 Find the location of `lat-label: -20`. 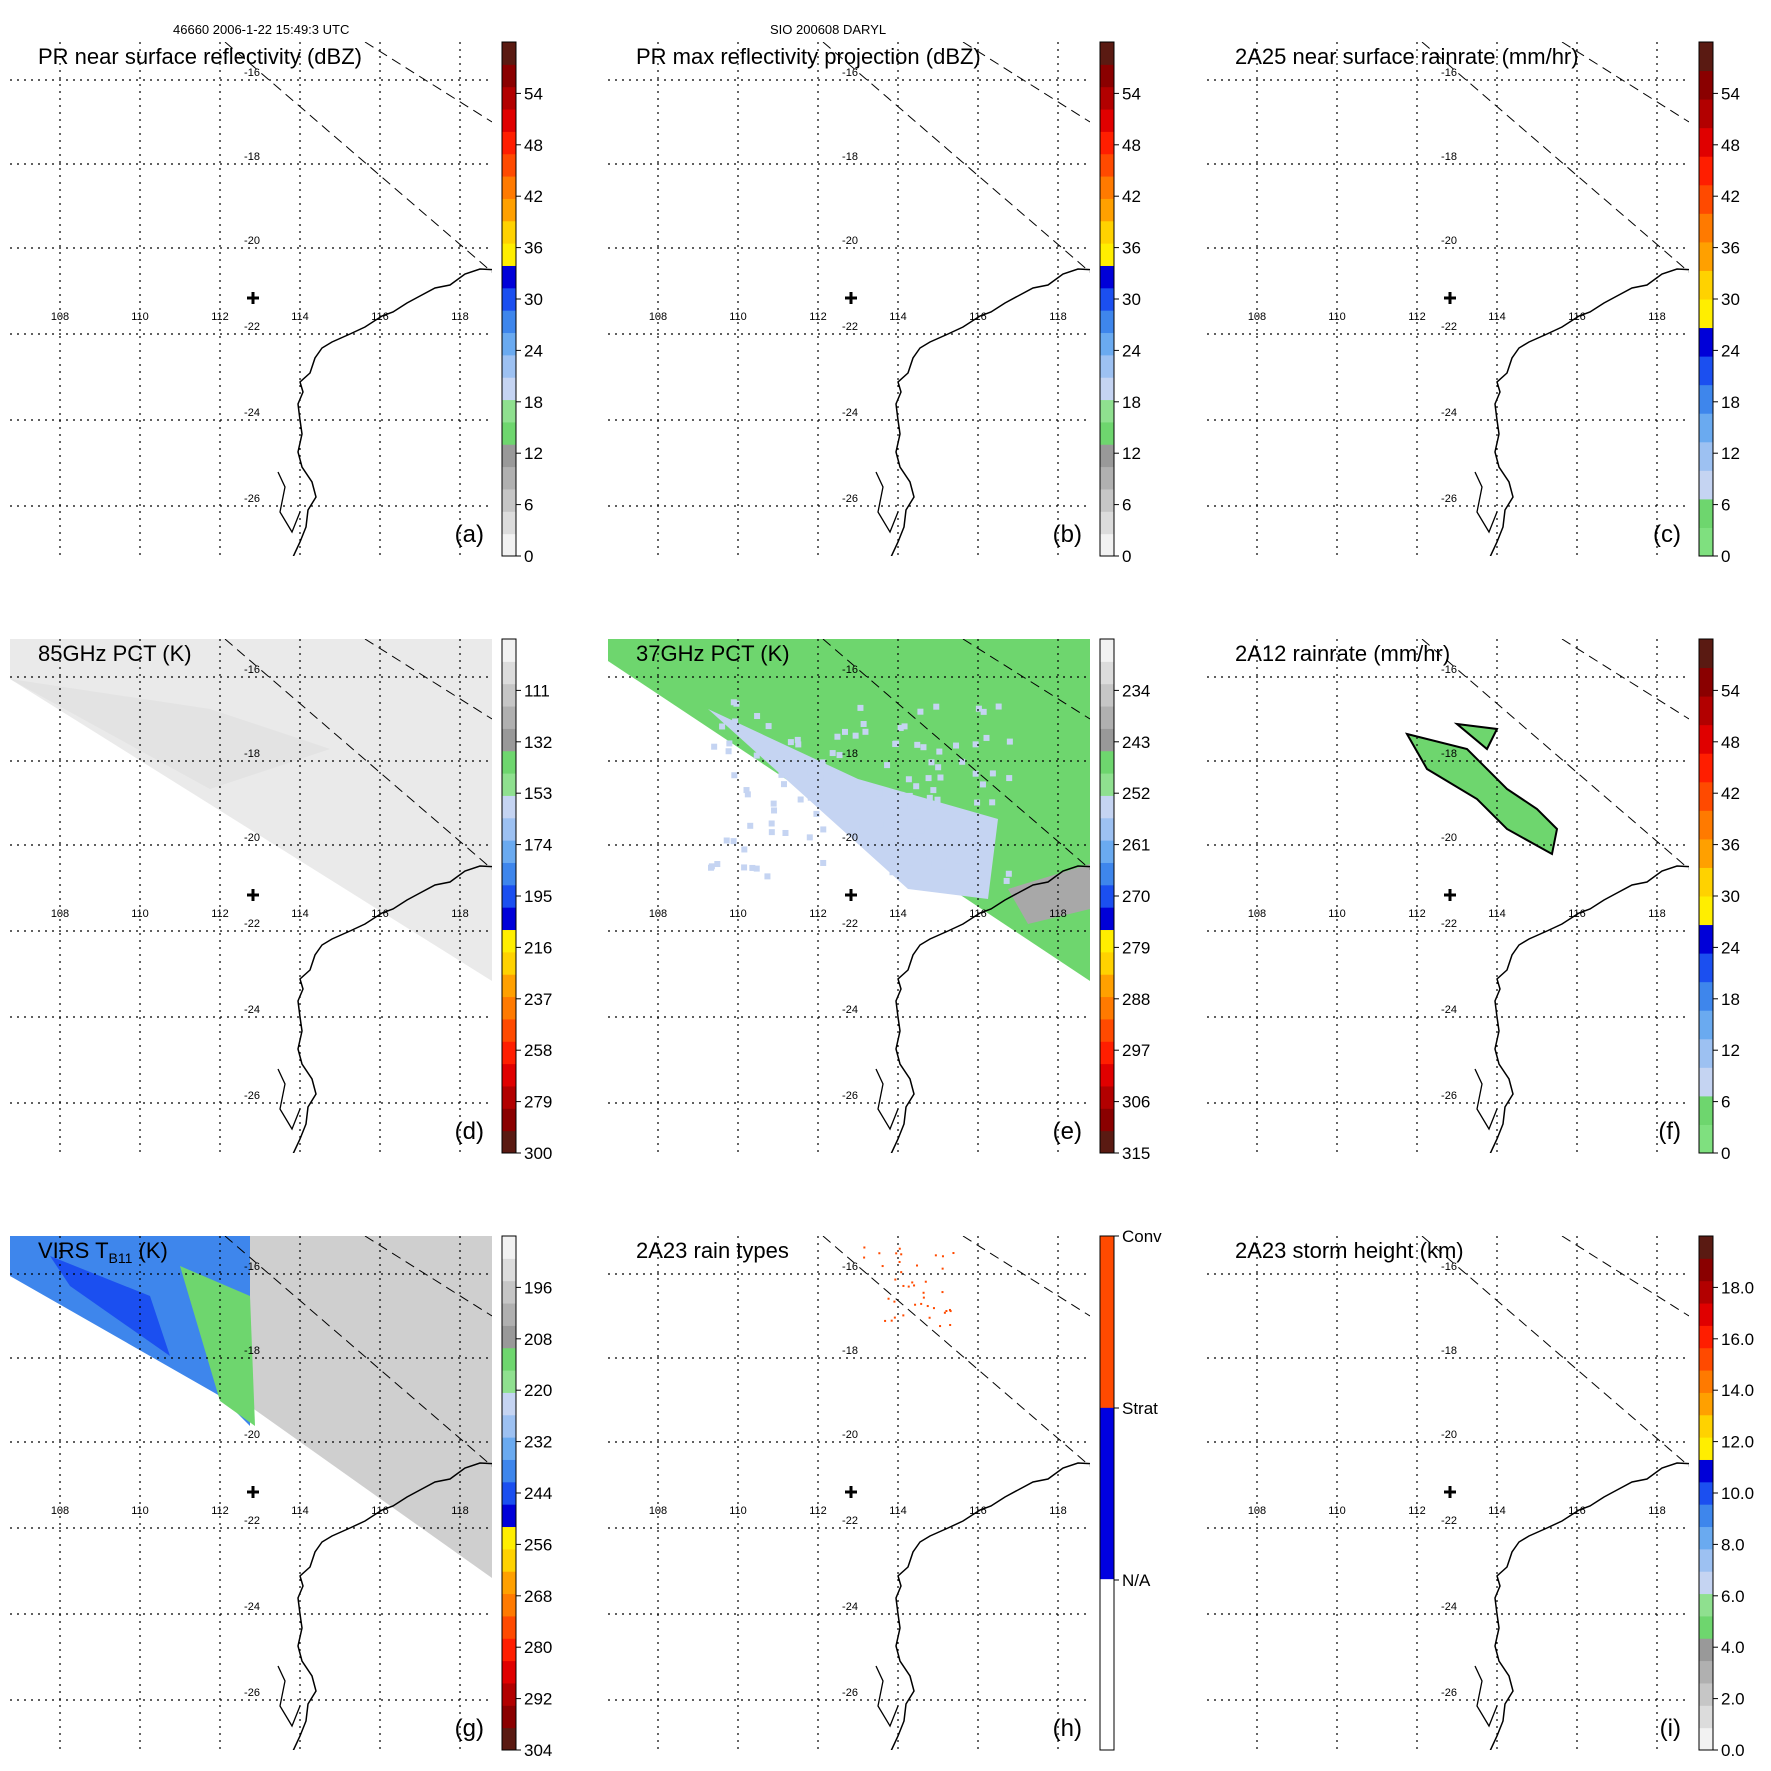

lat-label: -20 is located at coordinates (252, 241).